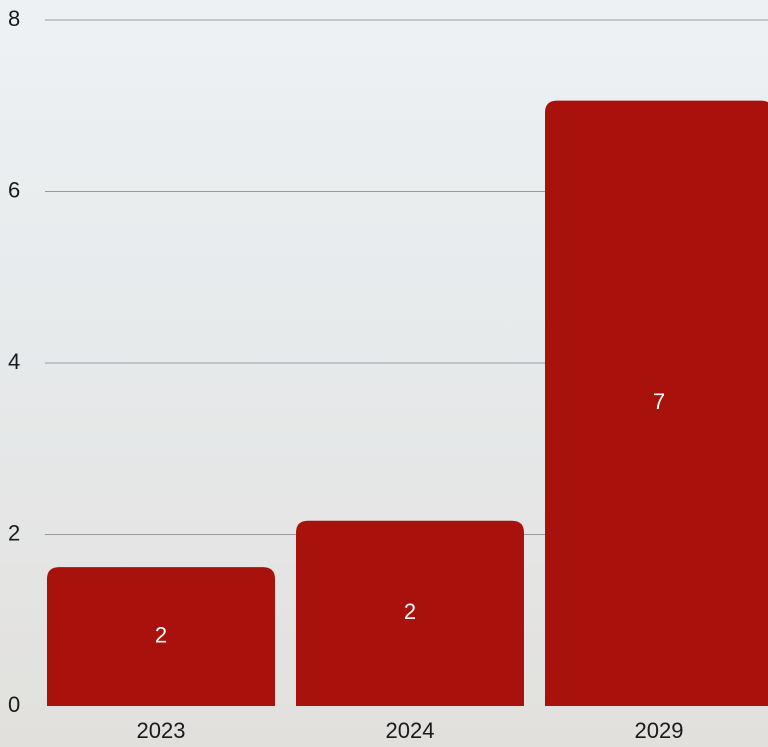 Image resolution: width=768 pixels, height=747 pixels. I want to click on y-tick-label: 0, so click(14, 704).